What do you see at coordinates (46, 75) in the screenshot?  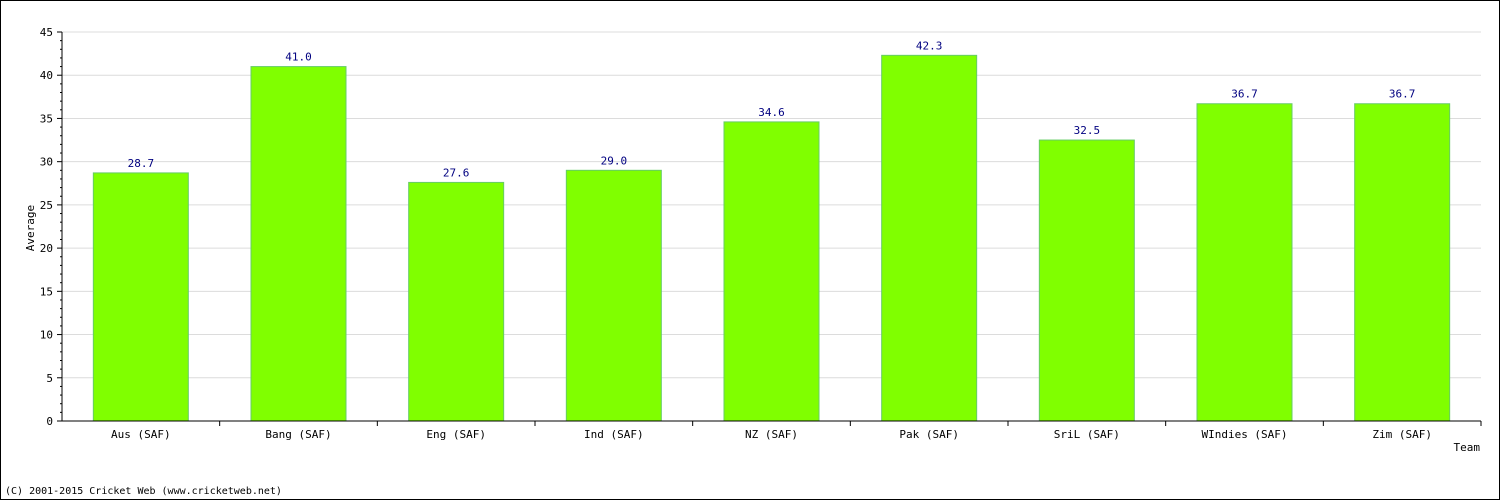 I see `y-tick-label: 40` at bounding box center [46, 75].